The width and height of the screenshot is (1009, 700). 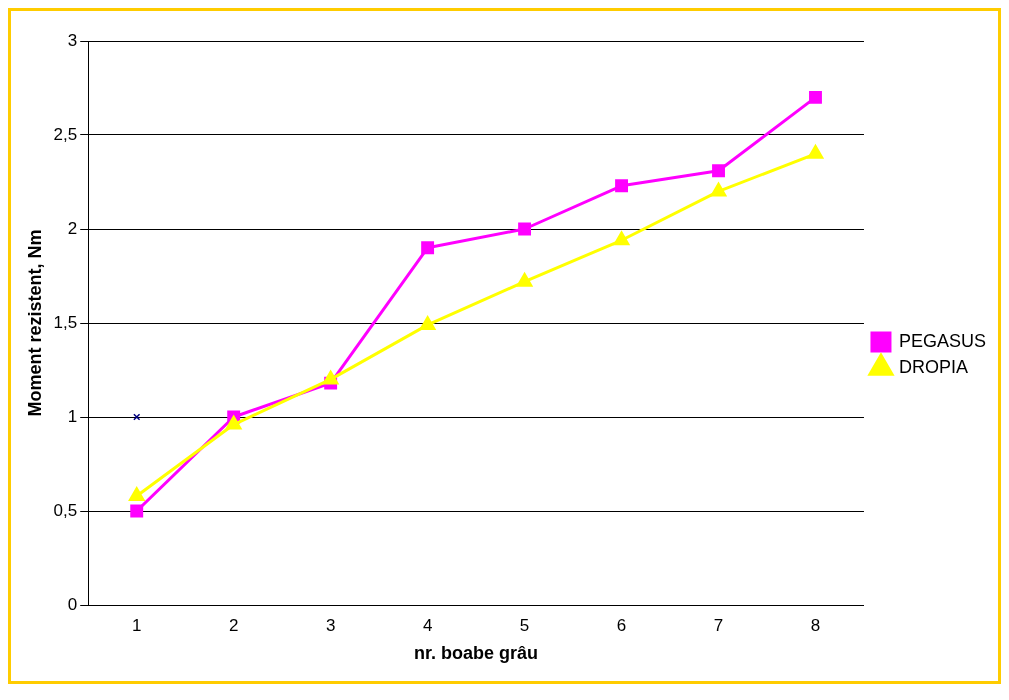 What do you see at coordinates (65, 322) in the screenshot?
I see `y-tick-label: 1,5` at bounding box center [65, 322].